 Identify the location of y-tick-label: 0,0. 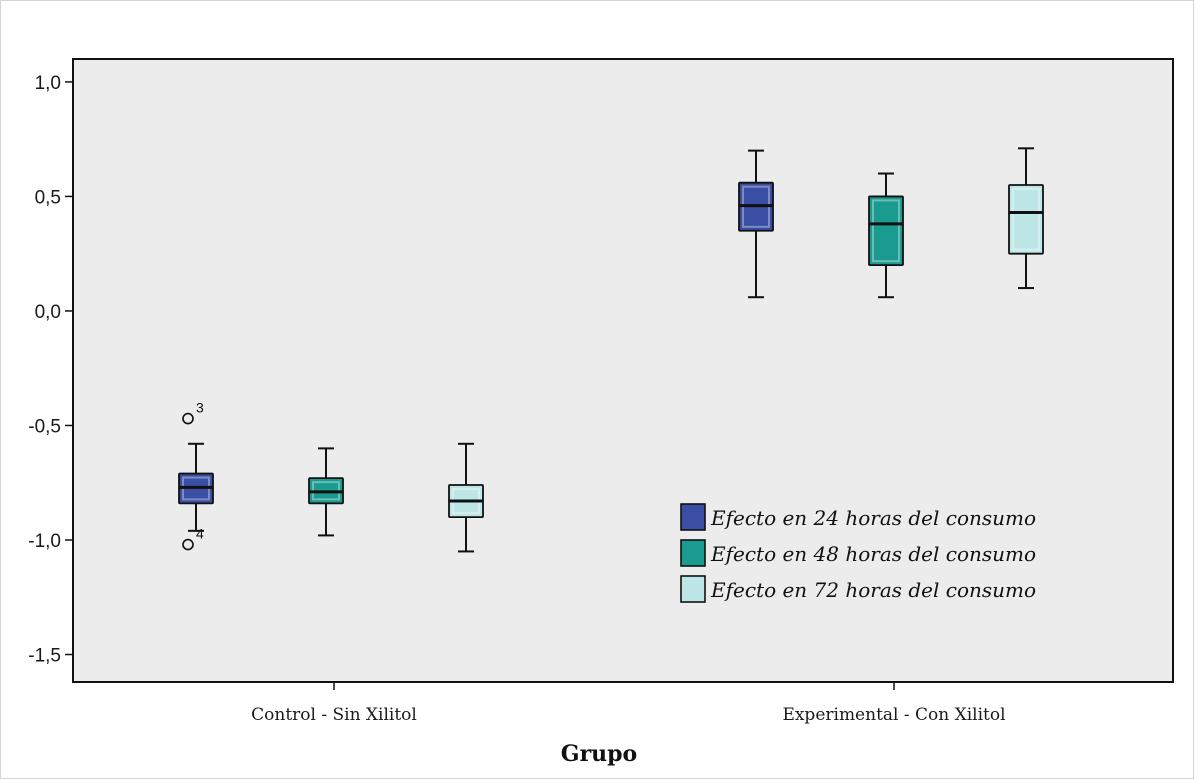
(48, 312).